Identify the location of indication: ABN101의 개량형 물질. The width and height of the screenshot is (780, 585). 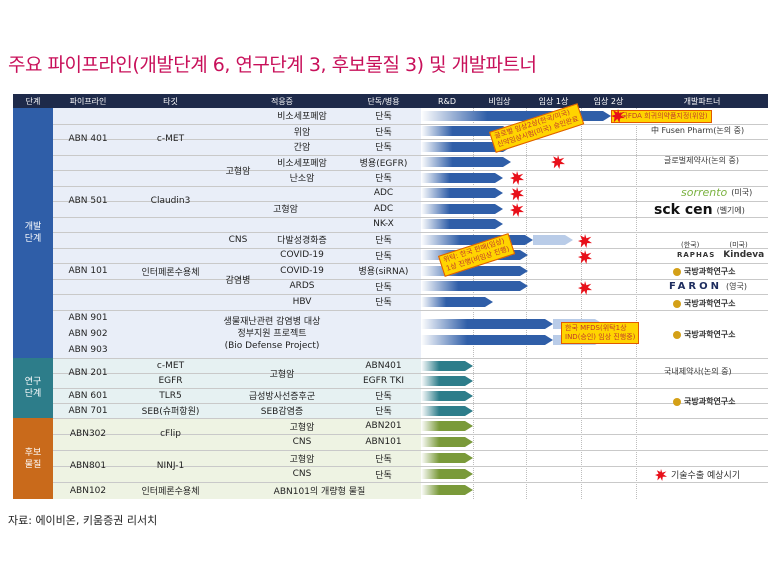
(319, 492).